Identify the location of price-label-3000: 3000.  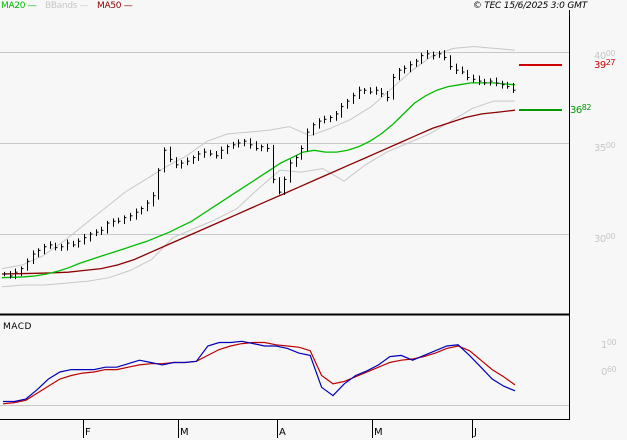
(604, 238).